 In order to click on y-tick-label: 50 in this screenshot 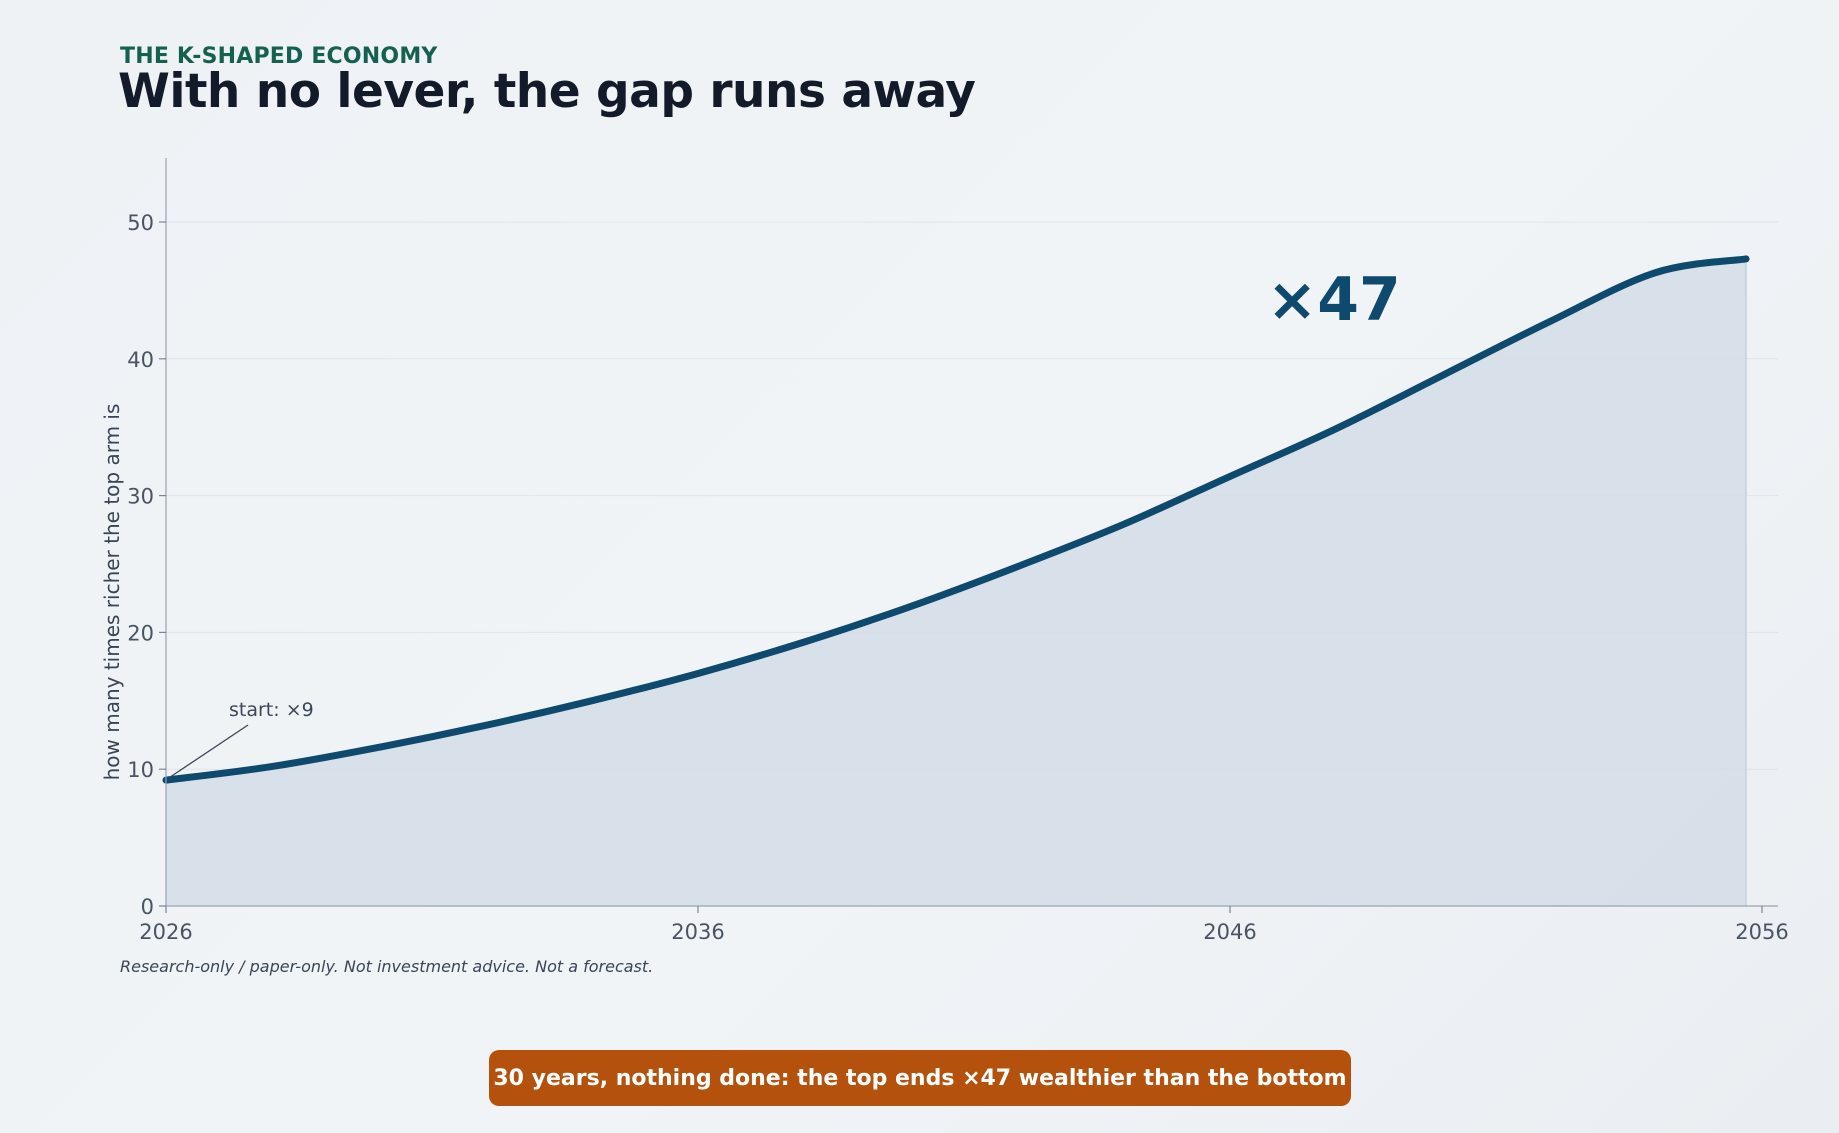, I will do `click(140, 223)`.